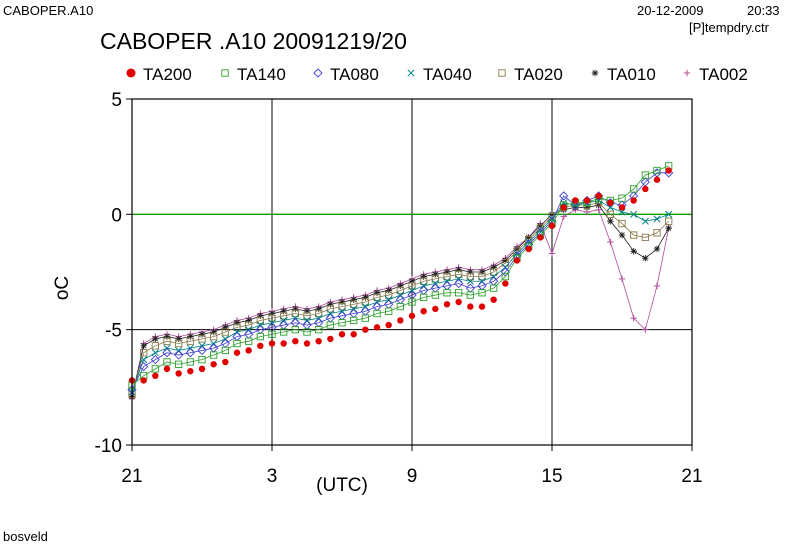 The width and height of the screenshot is (790, 545). I want to click on chart-title: CABOPER .A10 20091219/20, so click(253, 41).